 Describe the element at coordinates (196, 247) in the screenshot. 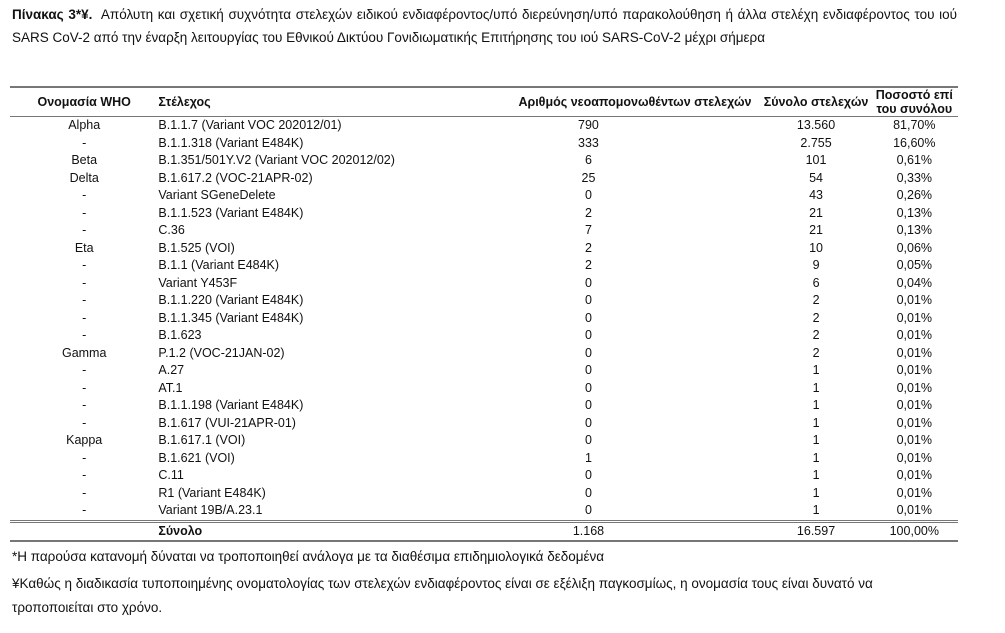

I see `cell-strain: B.1.525 (VOI)` at that location.